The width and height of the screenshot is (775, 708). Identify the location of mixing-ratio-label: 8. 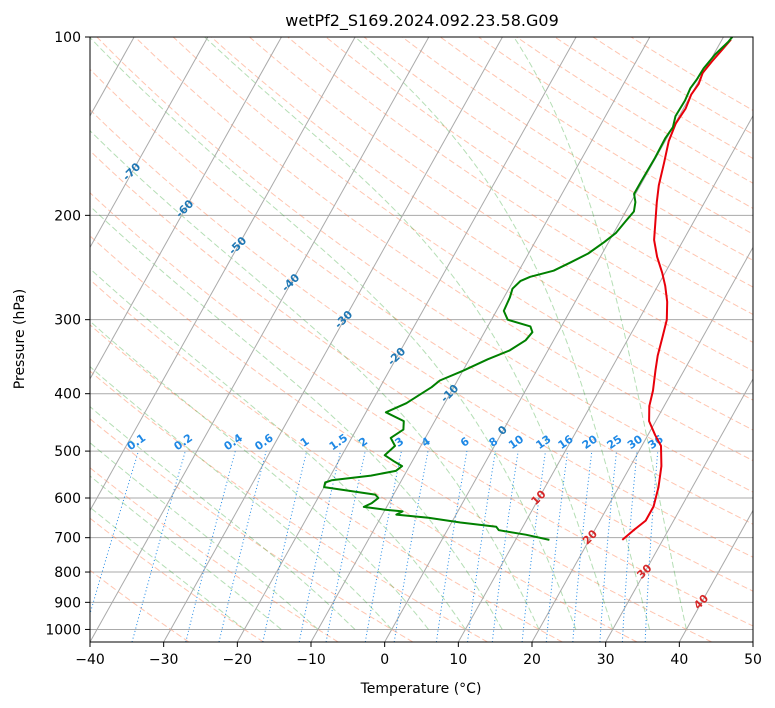
(494, 442).